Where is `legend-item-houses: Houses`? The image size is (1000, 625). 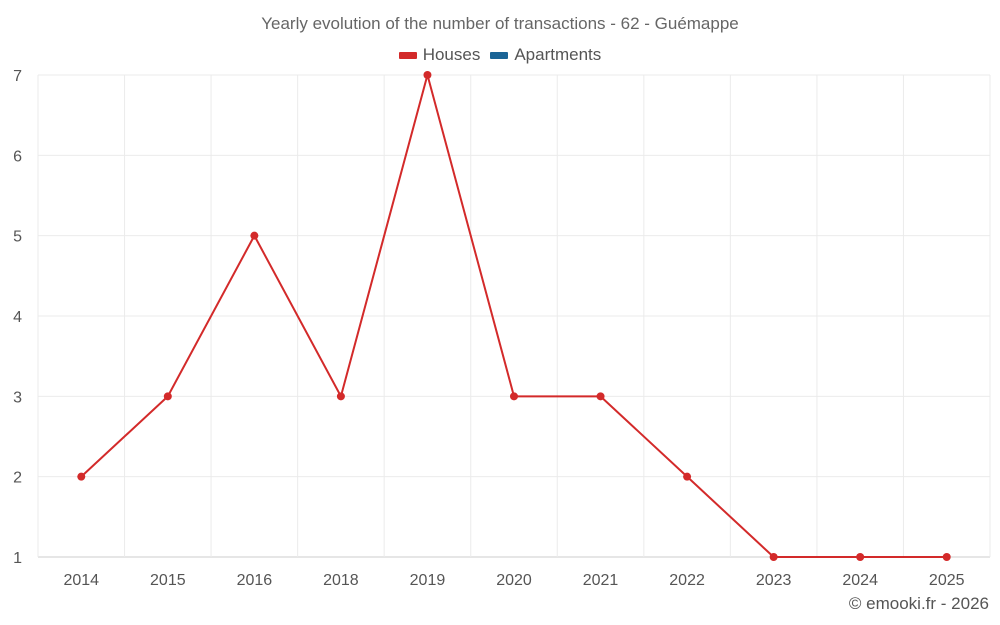
legend-item-houses: Houses is located at coordinates (439, 55).